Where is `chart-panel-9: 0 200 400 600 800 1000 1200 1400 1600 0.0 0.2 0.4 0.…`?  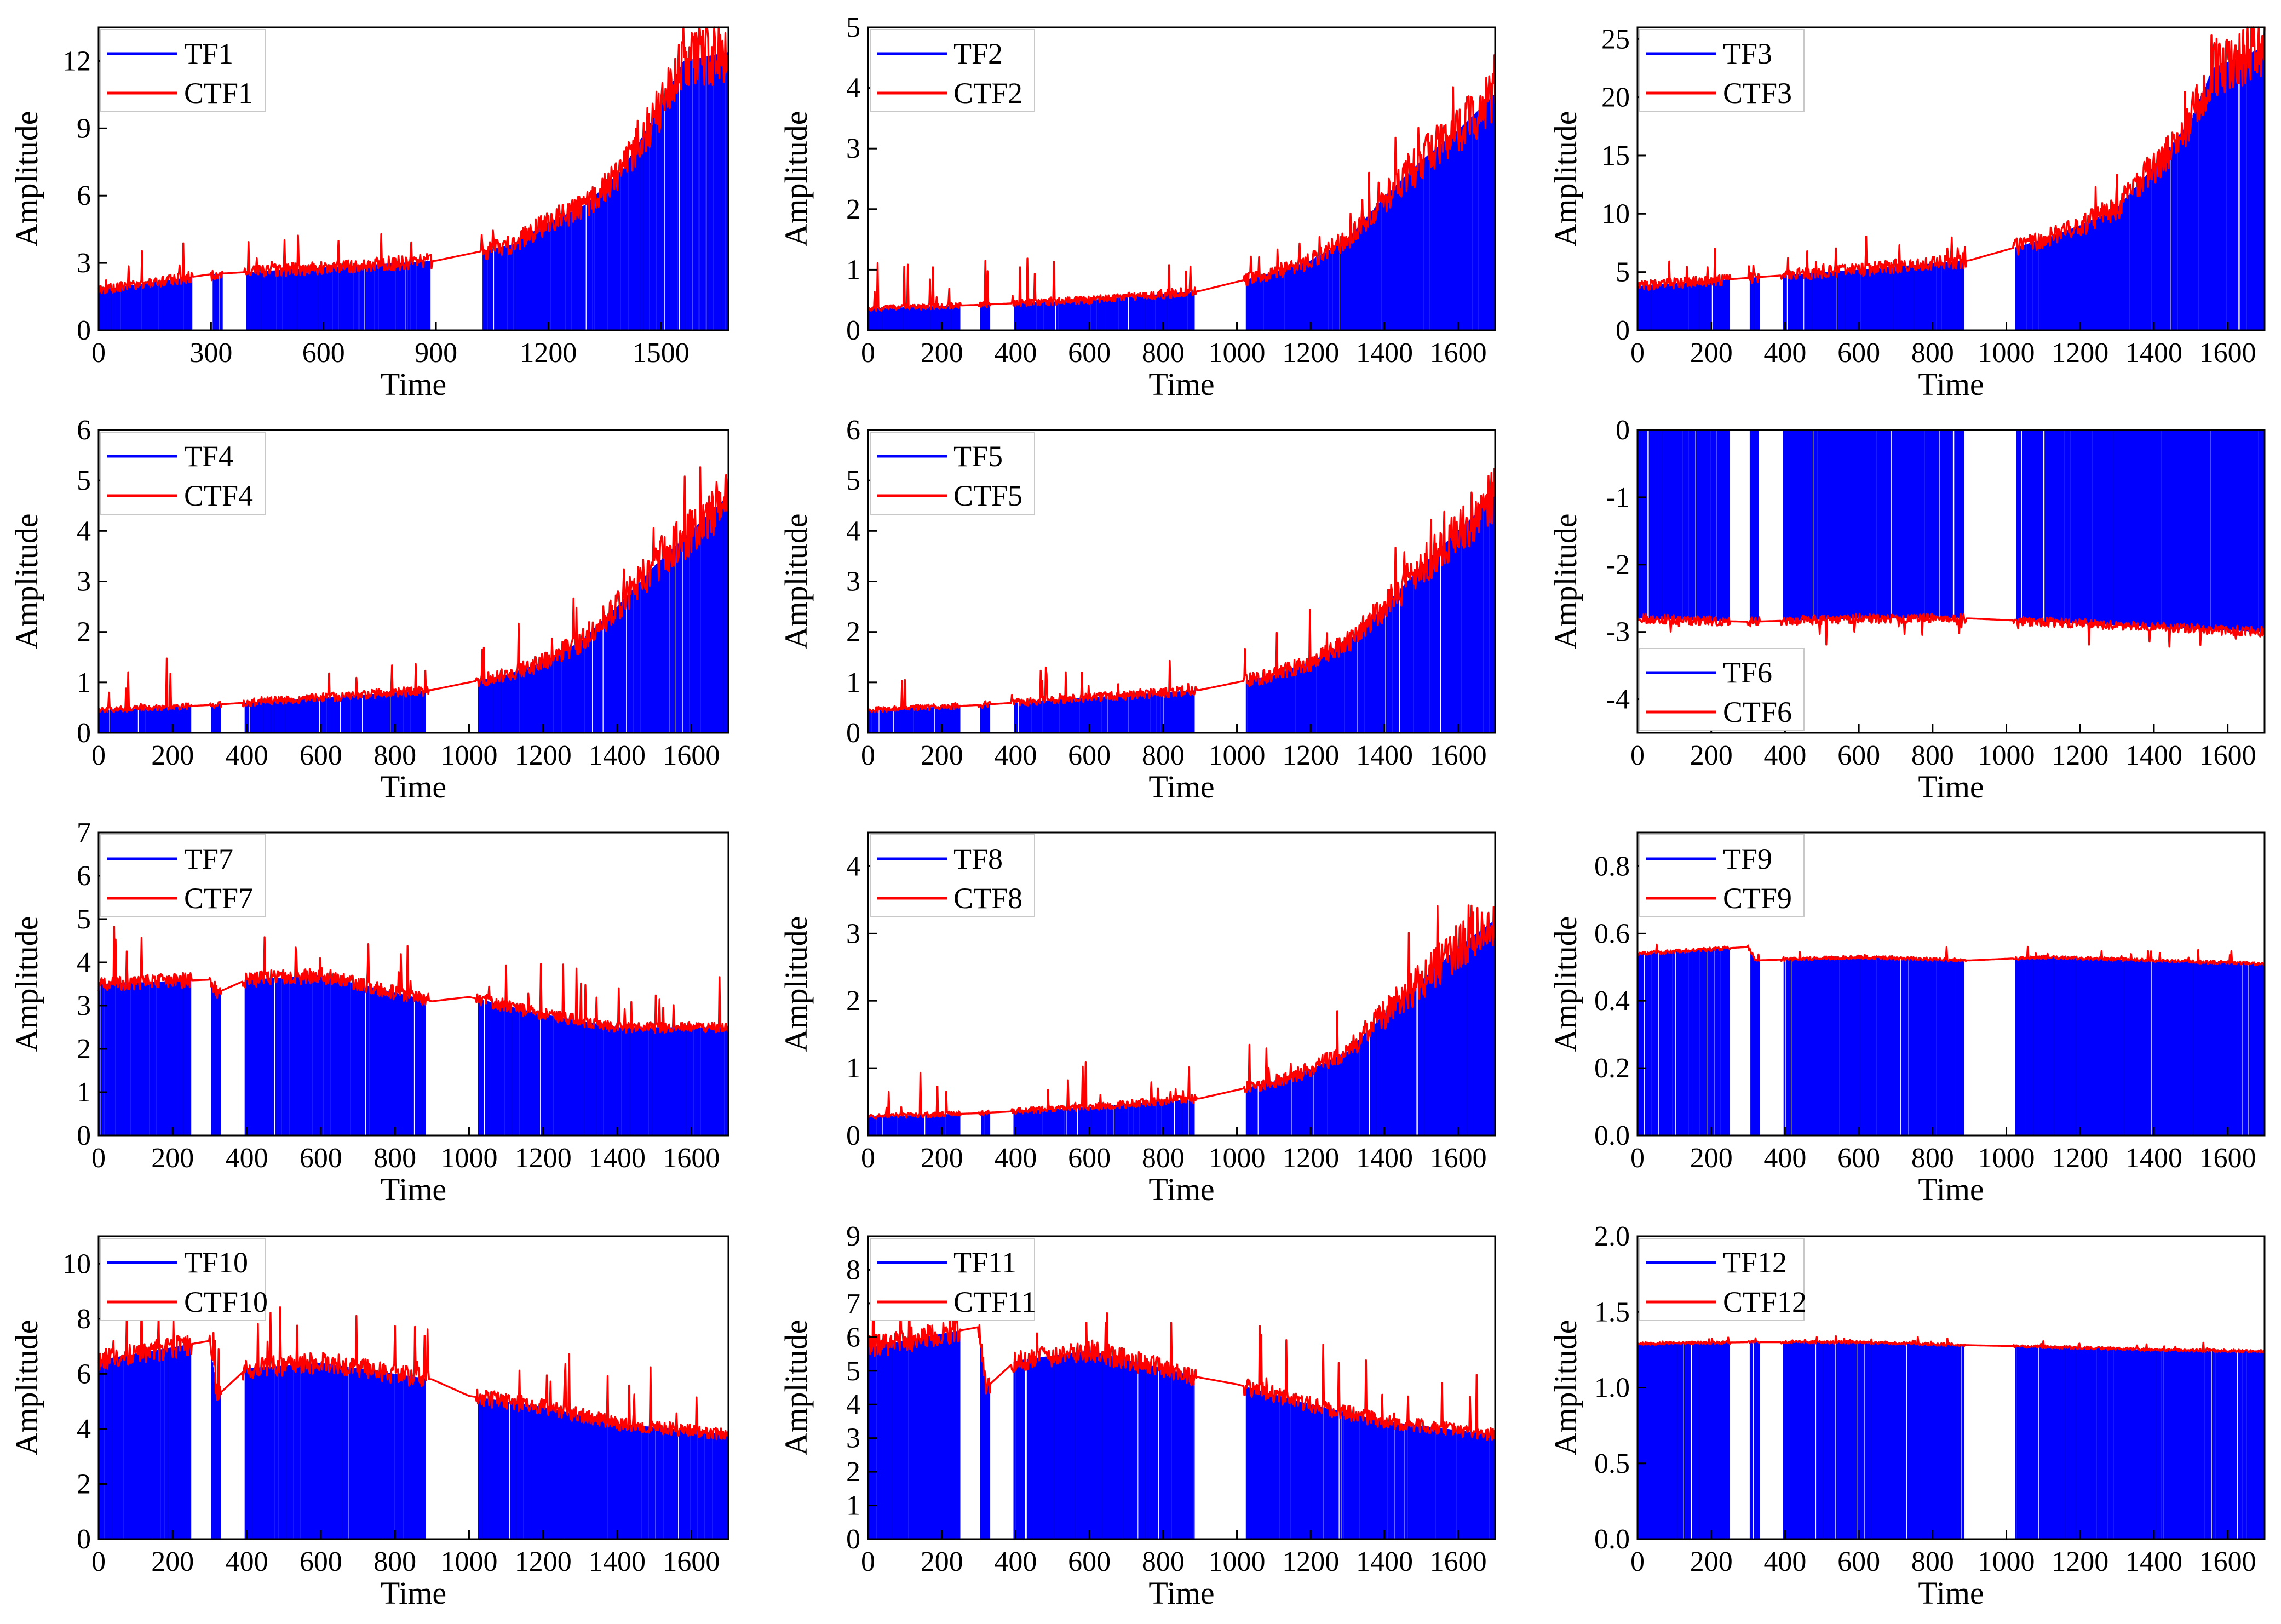 chart-panel-9: 0 200 400 600 800 1000 1200 1400 1600 0.0 0.2 0.4 0.… is located at coordinates (1907, 1019).